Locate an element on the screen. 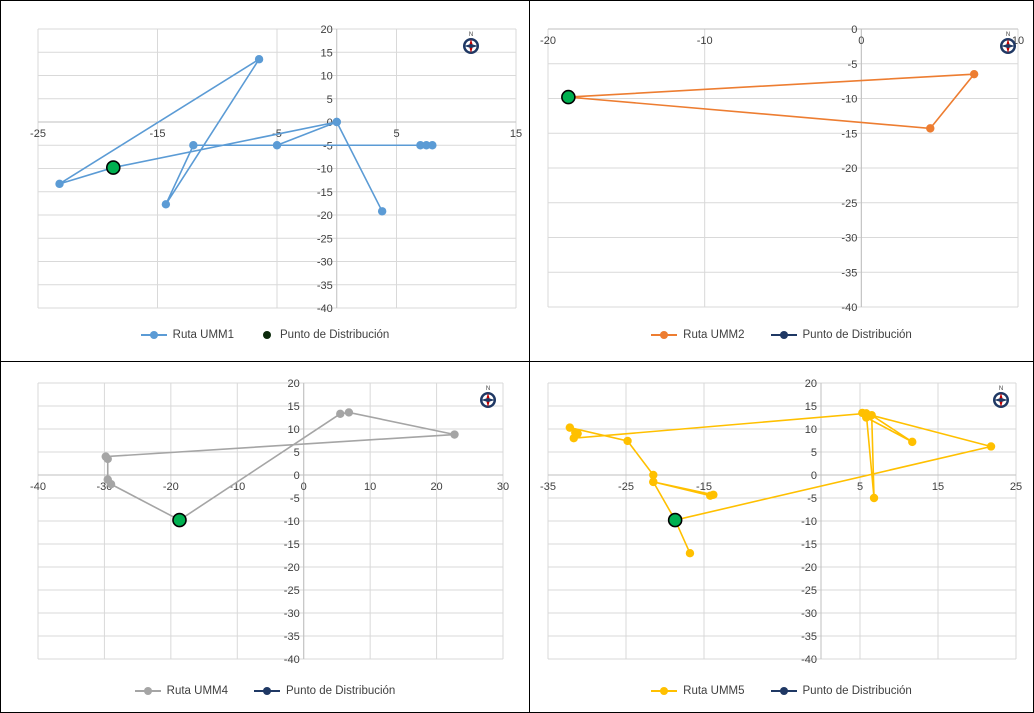 Image resolution: width=1034 pixels, height=713 pixels. x-tick-label: -40 is located at coordinates (38, 487).